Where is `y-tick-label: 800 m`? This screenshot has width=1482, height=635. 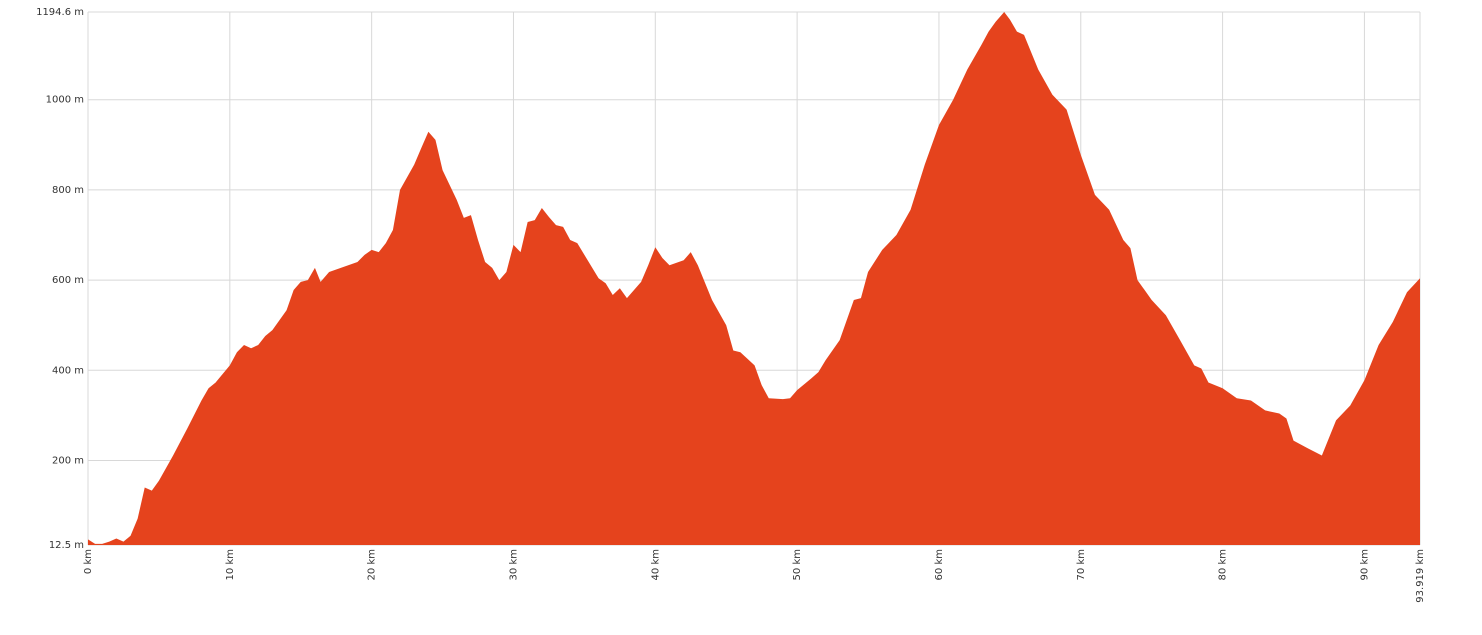
y-tick-label: 800 m is located at coordinates (68, 190).